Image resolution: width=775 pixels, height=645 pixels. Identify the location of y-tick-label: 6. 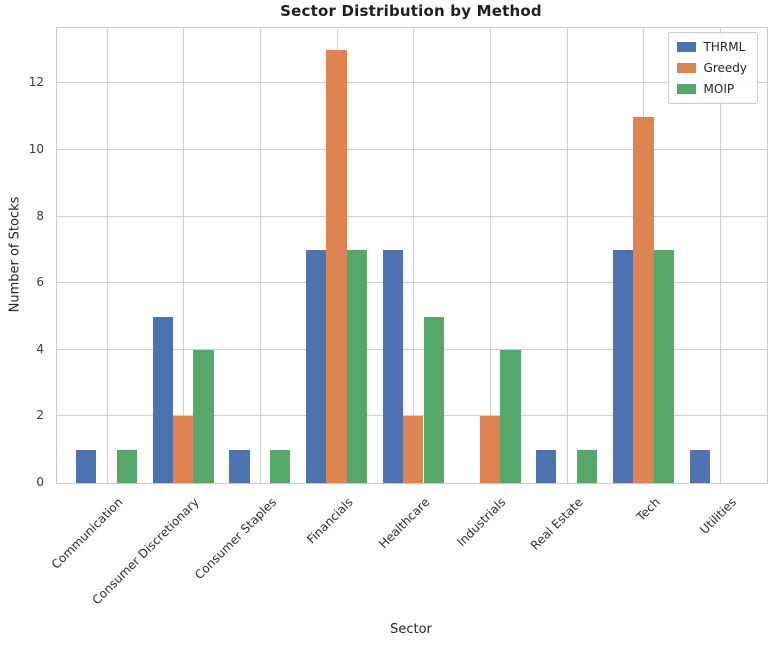
(40, 282).